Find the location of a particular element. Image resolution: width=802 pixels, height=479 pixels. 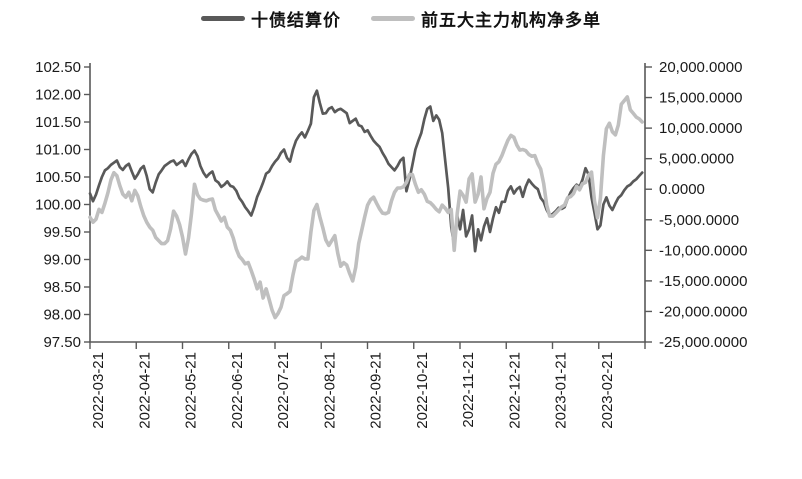

series-line-swatch-light is located at coordinates (393, 18).